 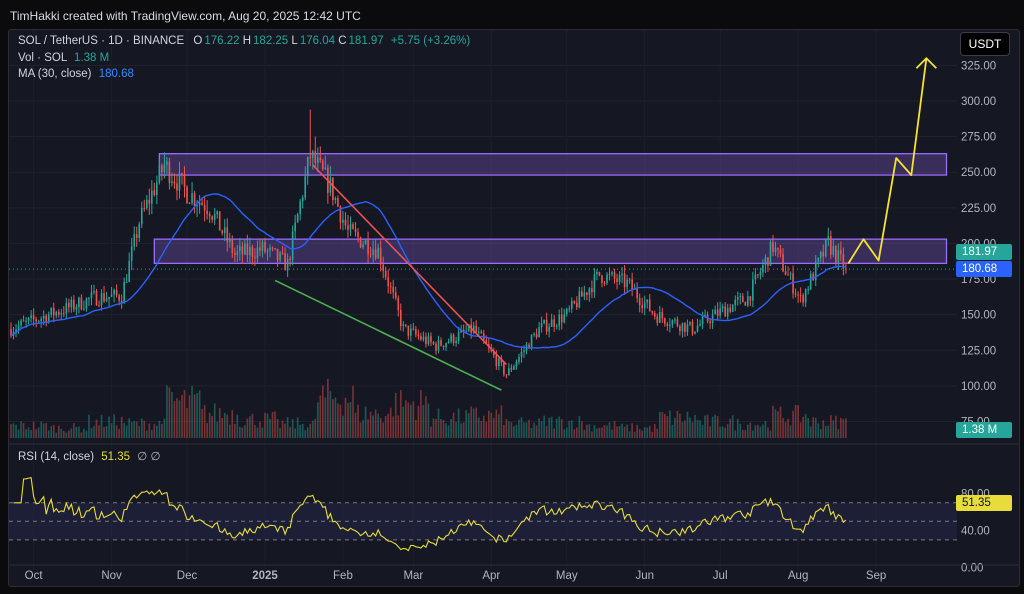 What do you see at coordinates (887, 161) in the screenshot?
I see `projection-path` at bounding box center [887, 161].